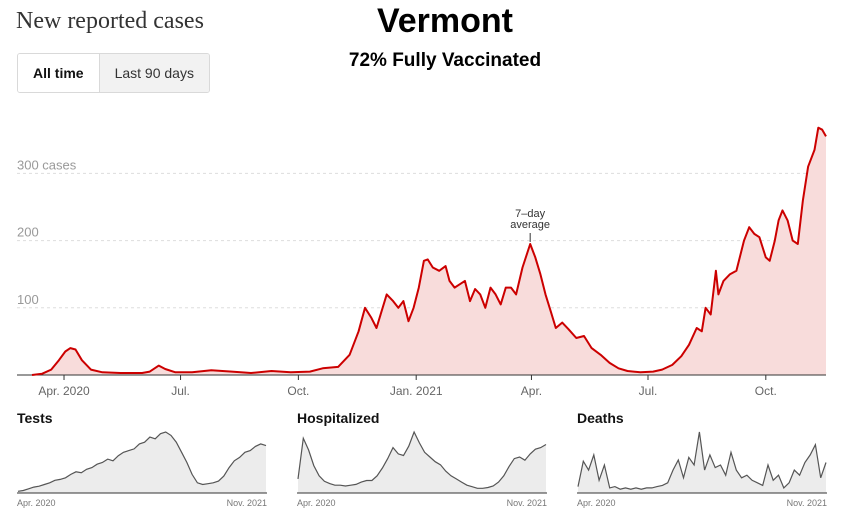 This screenshot has height=517, width=842. I want to click on deaths-chart: Apr. 2020 Nov. 2021, so click(702, 469).